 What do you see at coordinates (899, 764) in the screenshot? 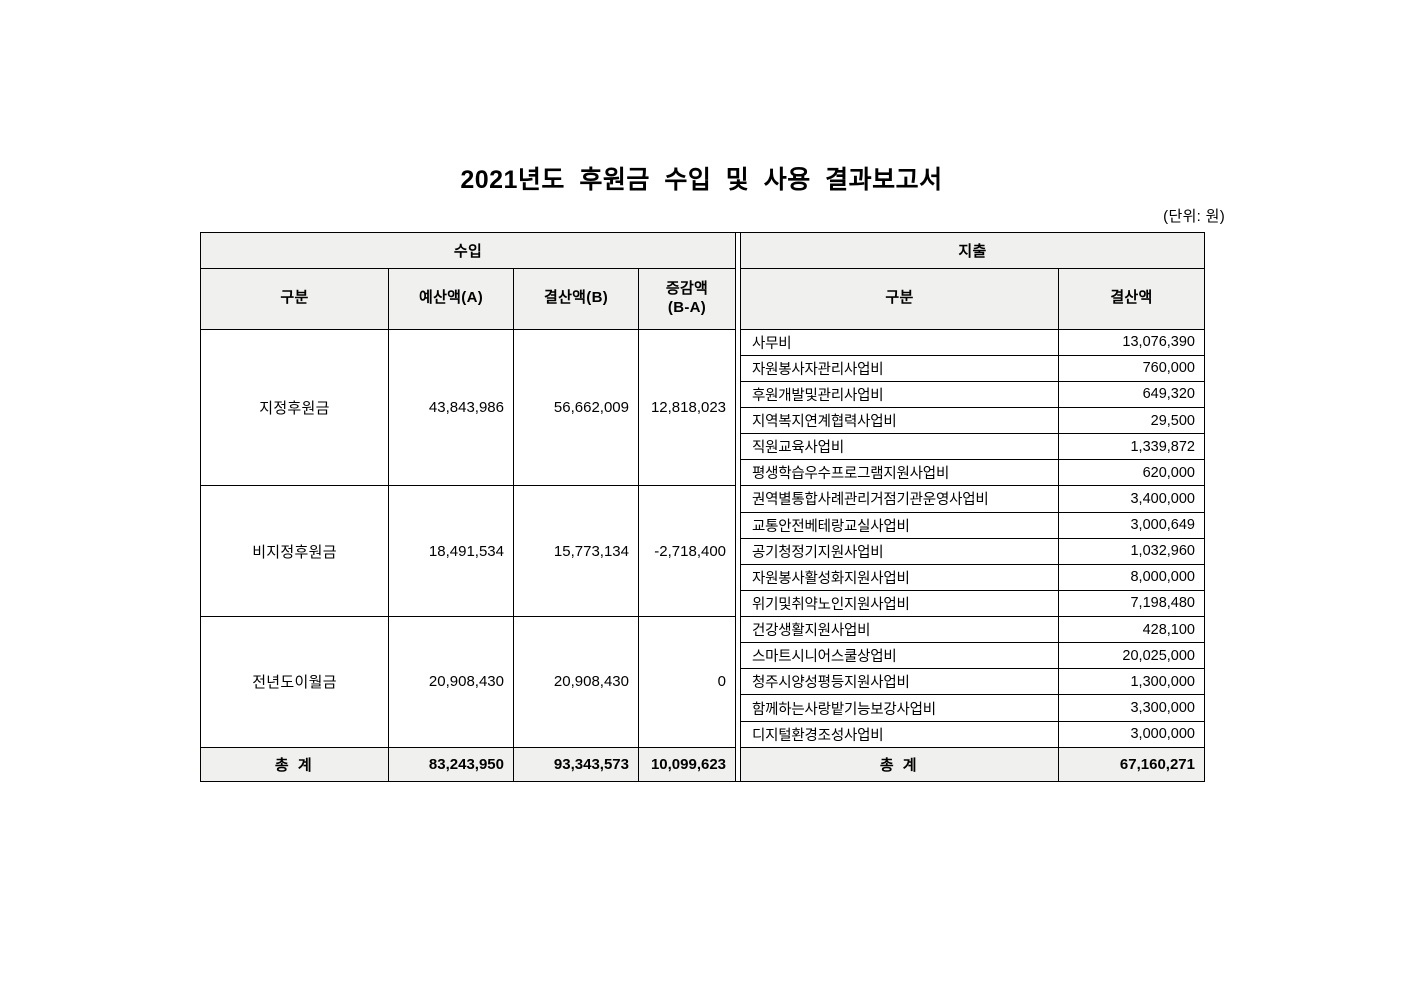
I see `expense-total-label: 총 계` at bounding box center [899, 764].